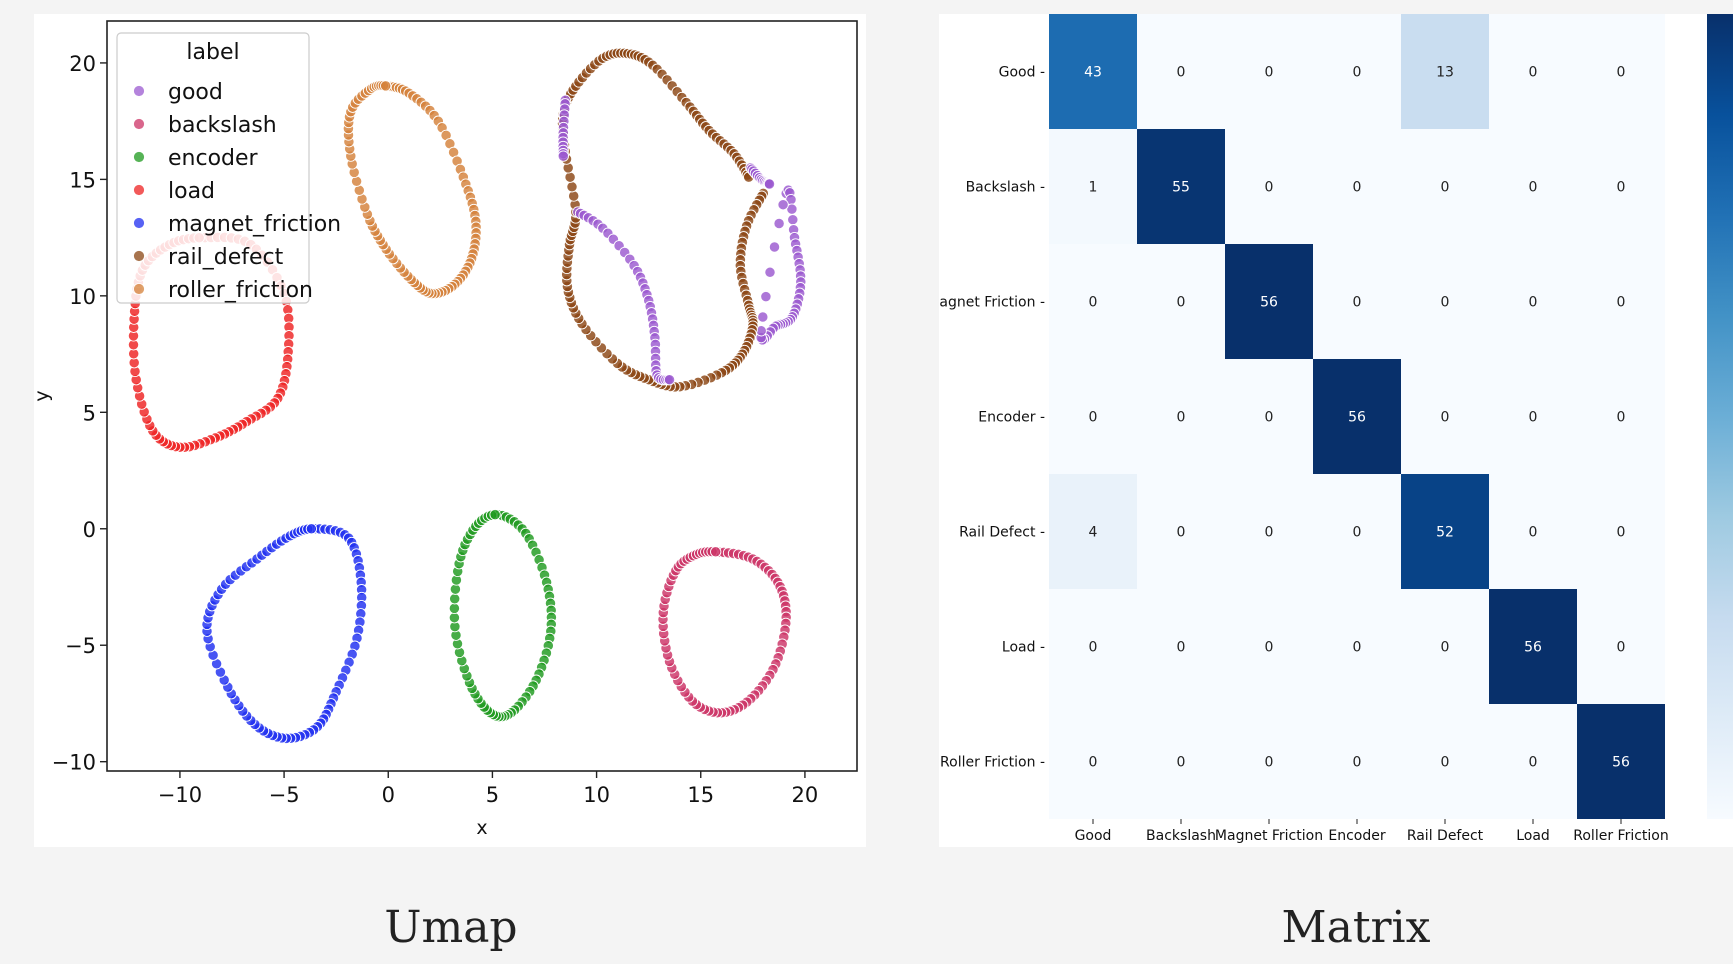  What do you see at coordinates (1011, 418) in the screenshot?
I see `row-label: Encoder -` at bounding box center [1011, 418].